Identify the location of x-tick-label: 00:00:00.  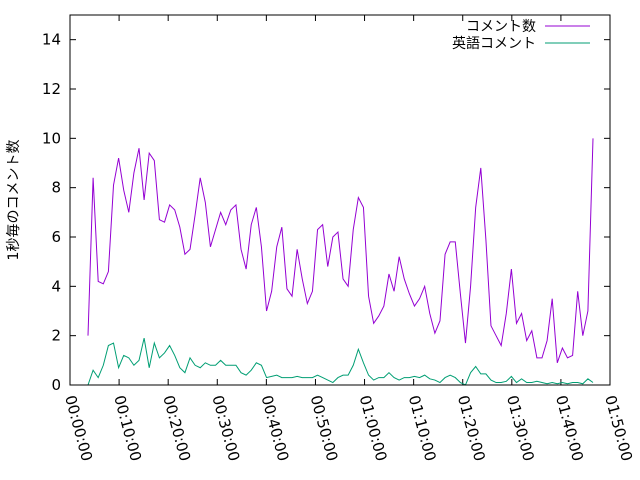
(78, 428).